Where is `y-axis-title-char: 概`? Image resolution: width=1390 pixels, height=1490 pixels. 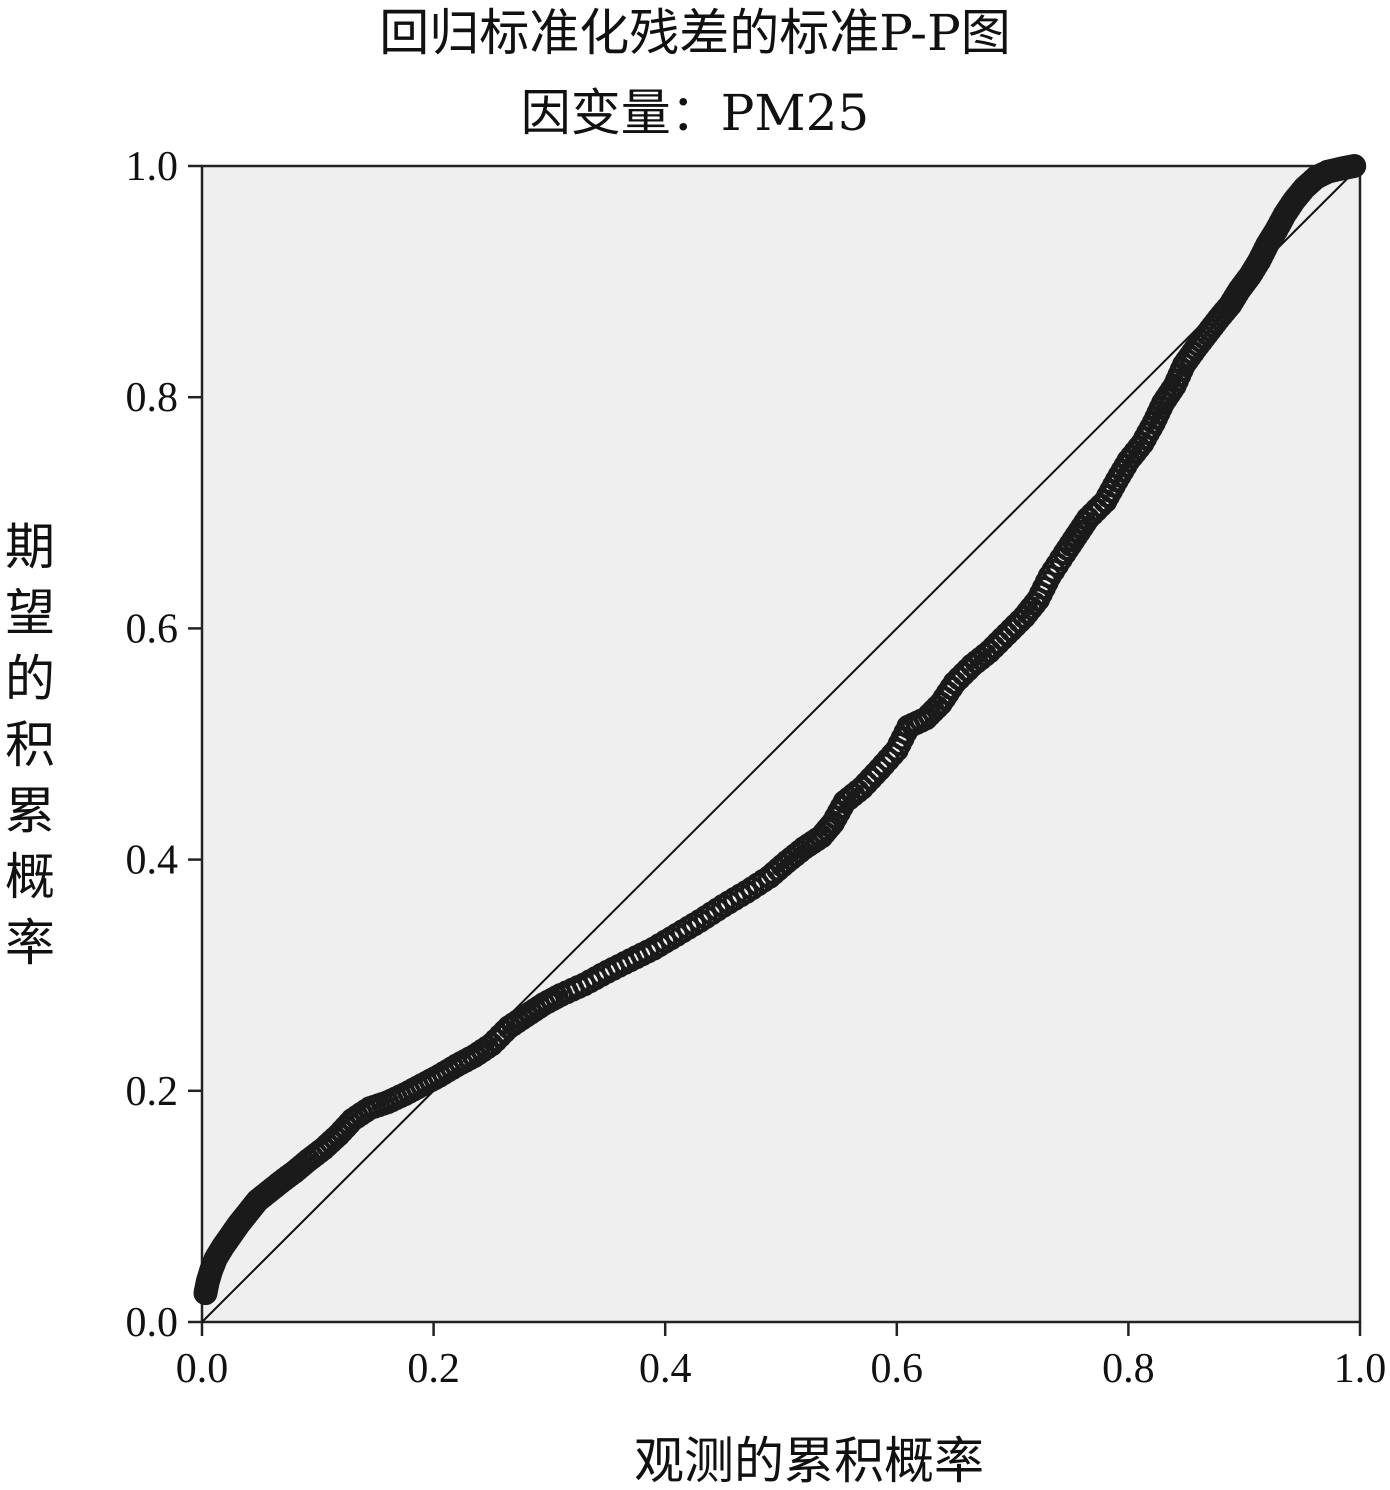 y-axis-title-char: 概 is located at coordinates (30, 877).